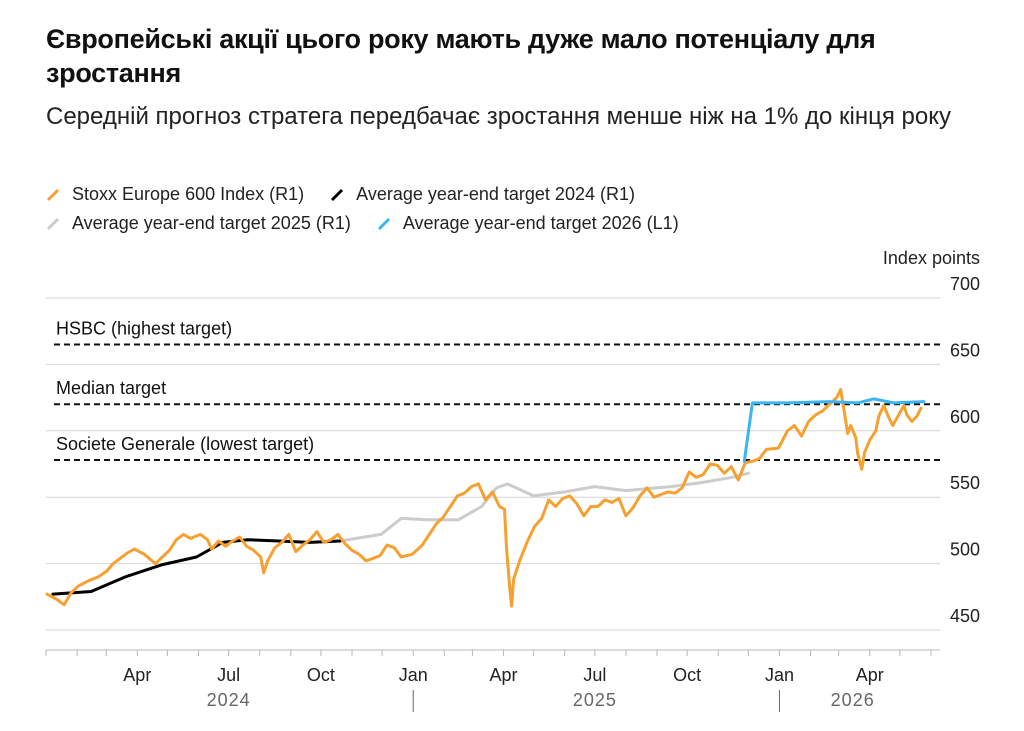 This screenshot has height=731, width=1024. I want to click on legend-item-stoxx: Stoxx Europe 600 Index (R1), so click(175, 194).